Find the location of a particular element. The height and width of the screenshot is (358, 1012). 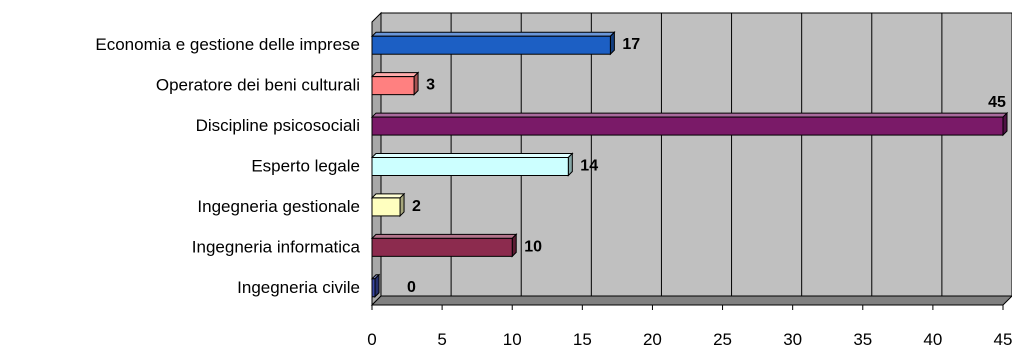

data-label: 2 is located at coordinates (416, 206).